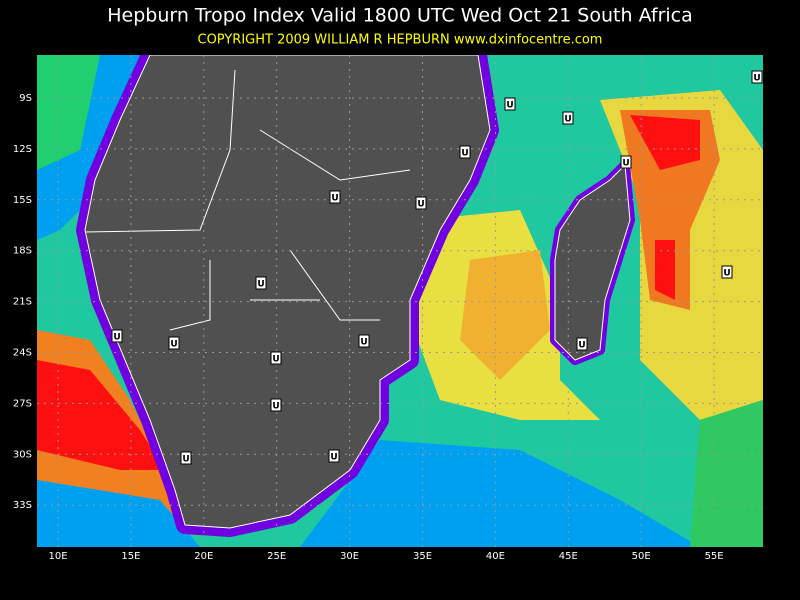  Describe the element at coordinates (422, 556) in the screenshot. I see `lon-label: 35E` at that location.